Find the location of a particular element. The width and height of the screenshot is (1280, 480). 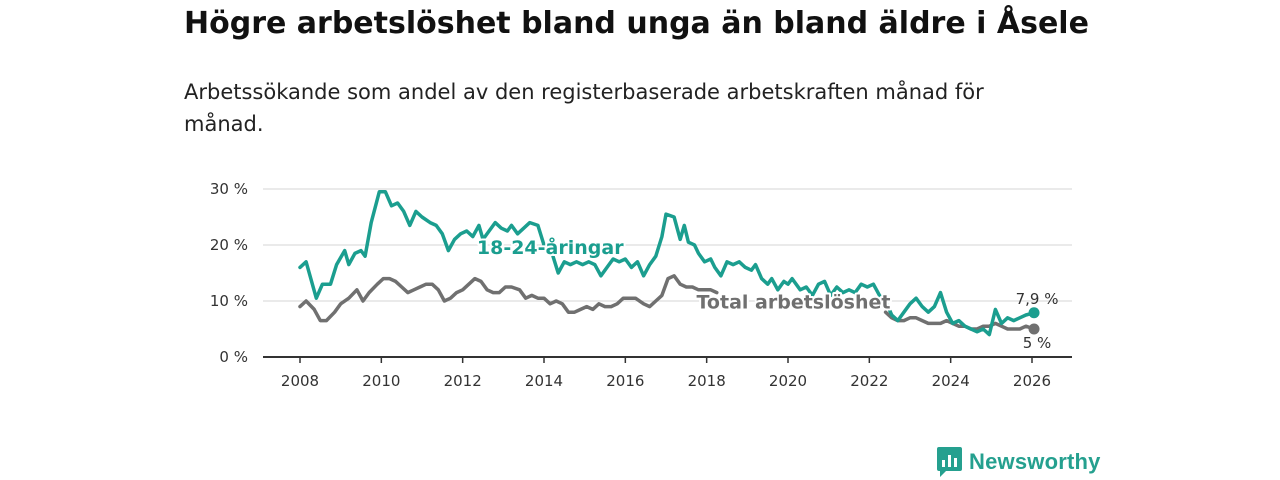

x-tick-label: 2008 is located at coordinates (300, 381).